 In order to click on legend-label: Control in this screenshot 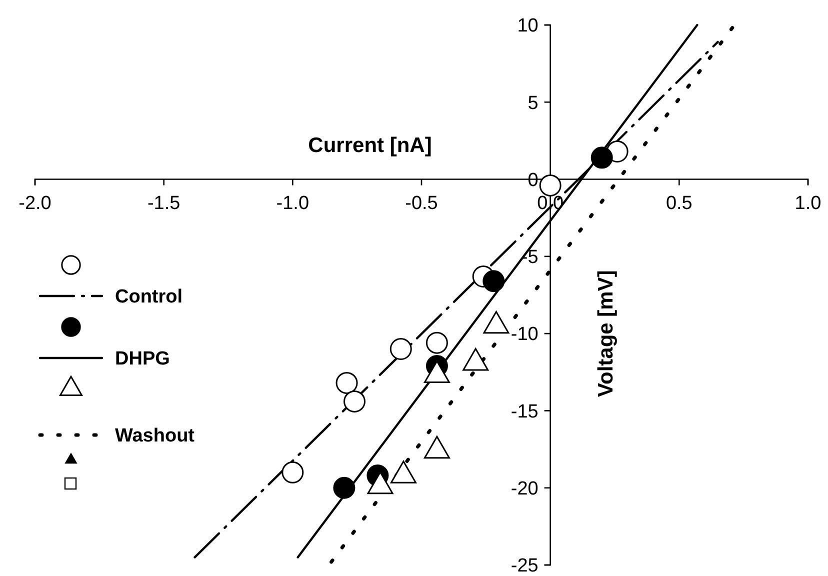, I will do `click(149, 297)`.